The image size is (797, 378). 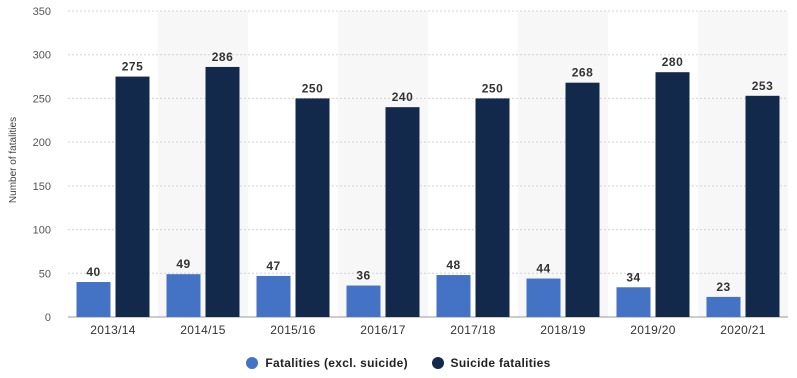 What do you see at coordinates (453, 265) in the screenshot?
I see `data-label: 48` at bounding box center [453, 265].